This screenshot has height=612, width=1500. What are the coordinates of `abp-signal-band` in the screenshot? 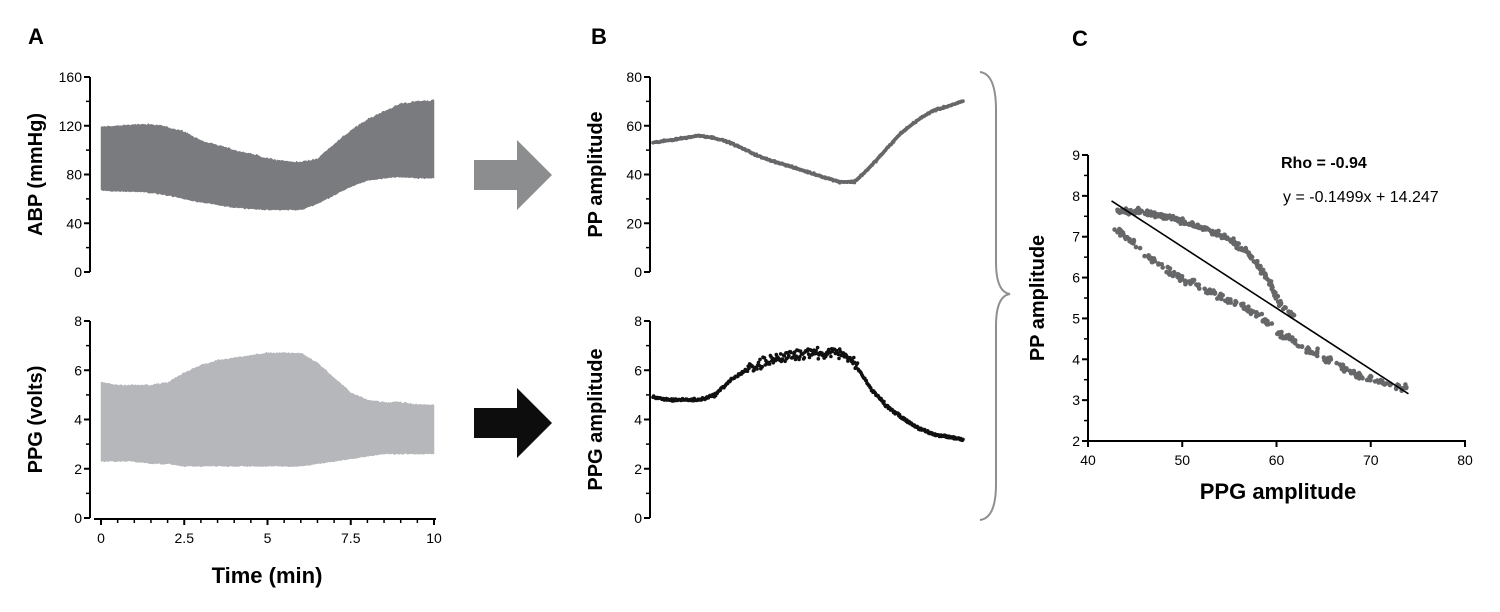 It's located at (267, 155).